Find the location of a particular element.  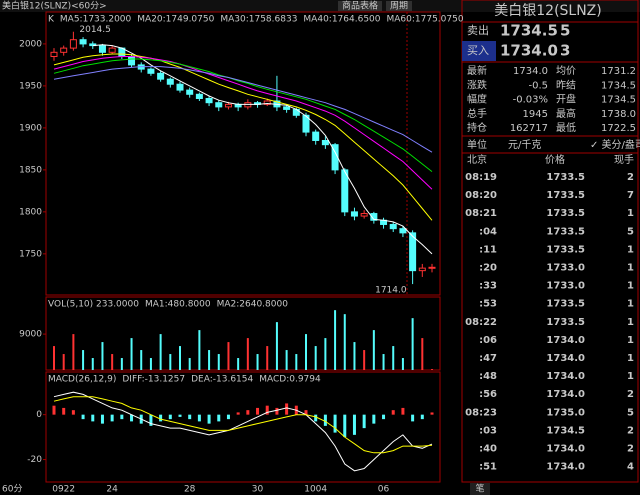

stat-label: 最高 is located at coordinates (566, 113).